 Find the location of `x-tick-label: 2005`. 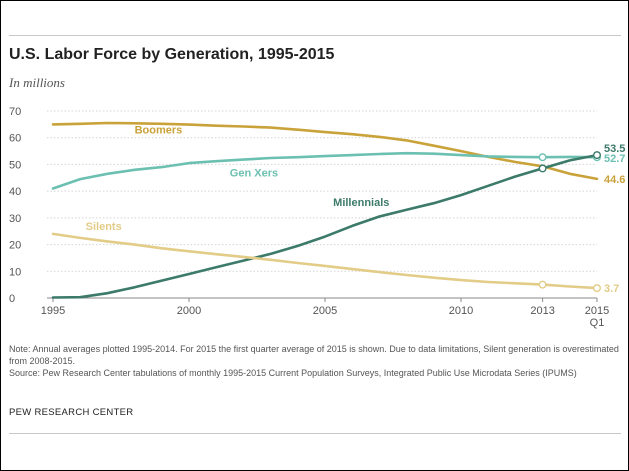

x-tick-label: 2005 is located at coordinates (325, 311).